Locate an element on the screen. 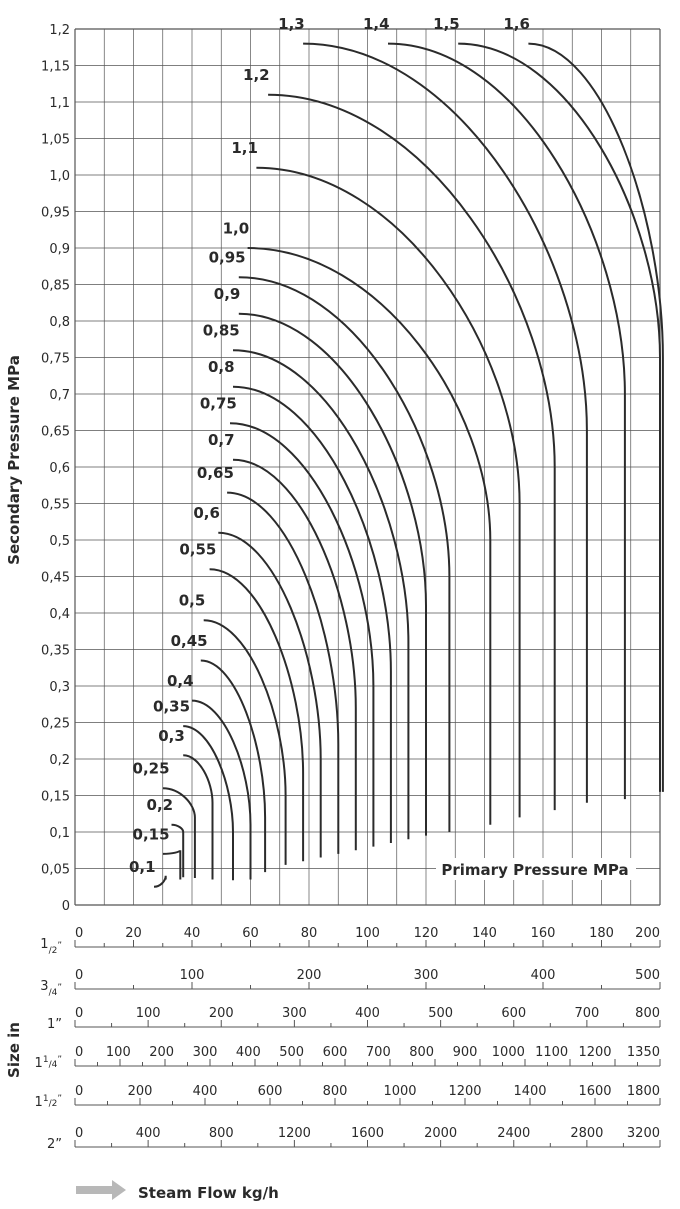 The image size is (680, 1209). size-label-main: 3 is located at coordinates (44, 986).